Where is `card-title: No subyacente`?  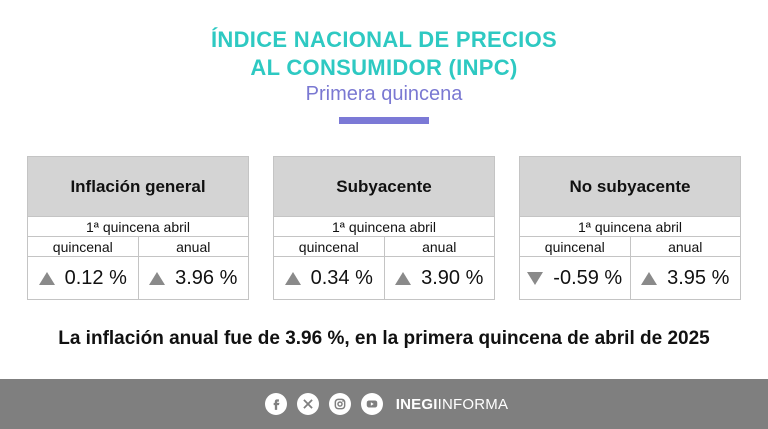
card-title: No subyacente is located at coordinates (630, 187).